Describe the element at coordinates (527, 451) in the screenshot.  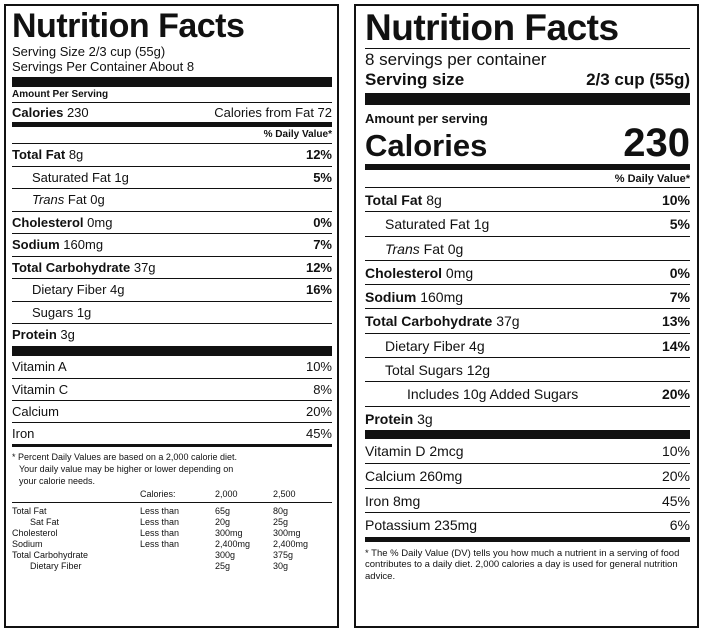
I see `new-vitamin-row: Vitamin D 2mcg 10%` at that location.